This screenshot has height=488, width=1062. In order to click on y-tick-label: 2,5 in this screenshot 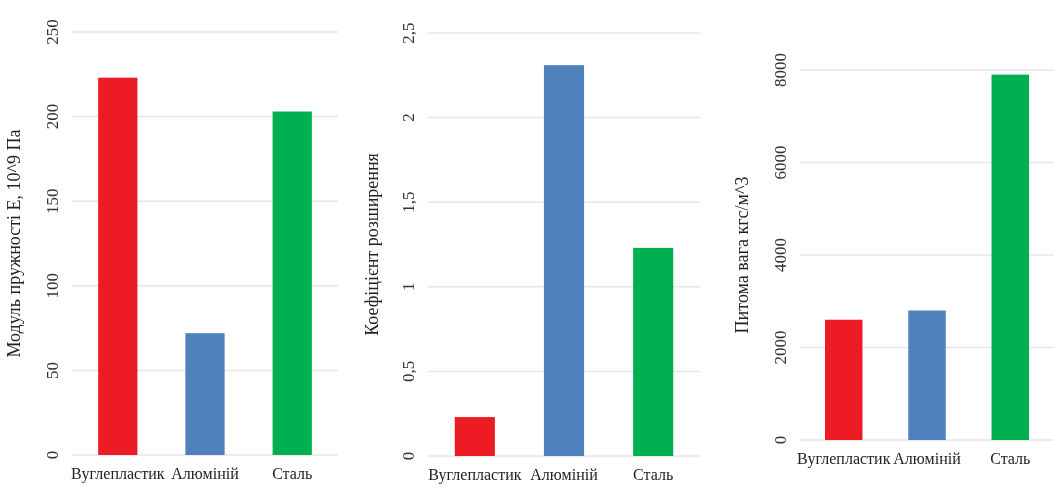, I will do `click(408, 33)`.